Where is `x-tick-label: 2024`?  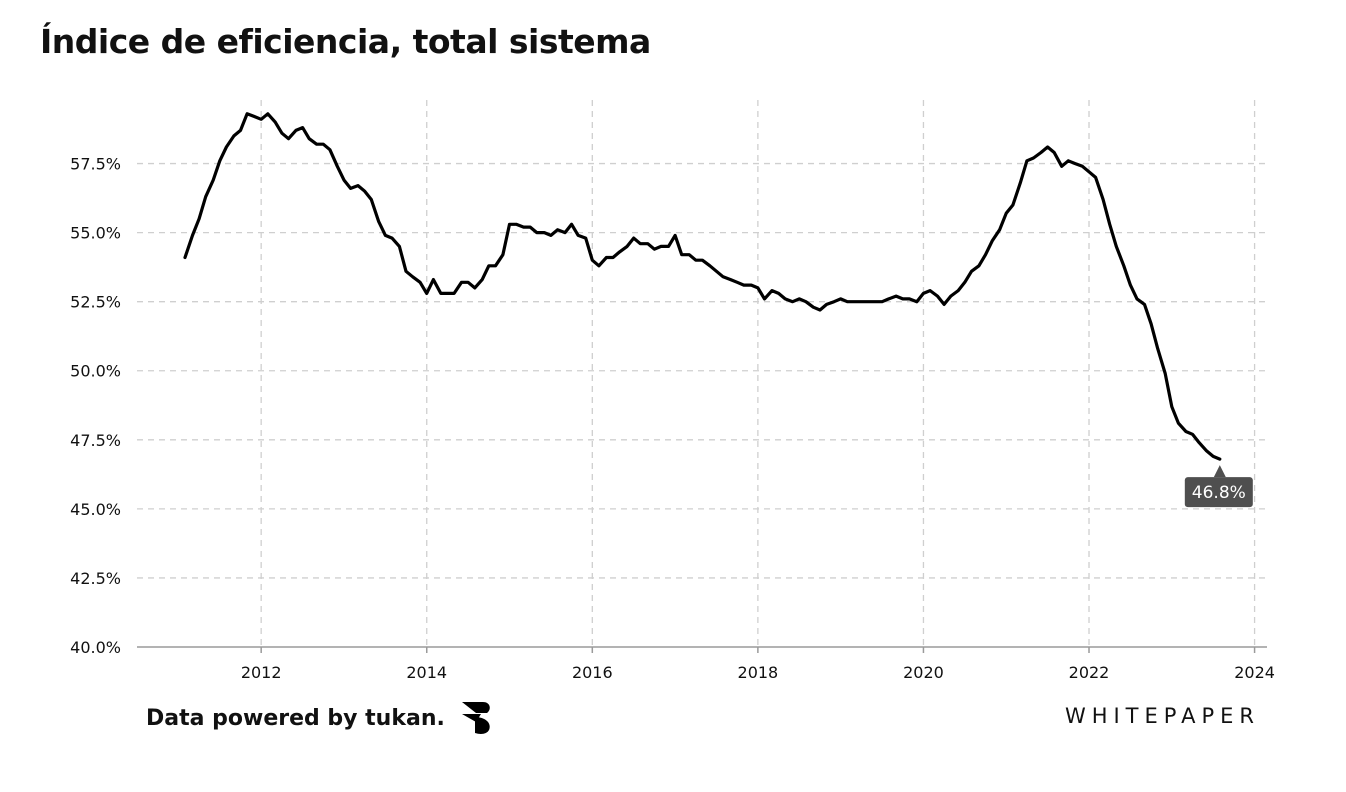 x-tick-label: 2024 is located at coordinates (1254, 672).